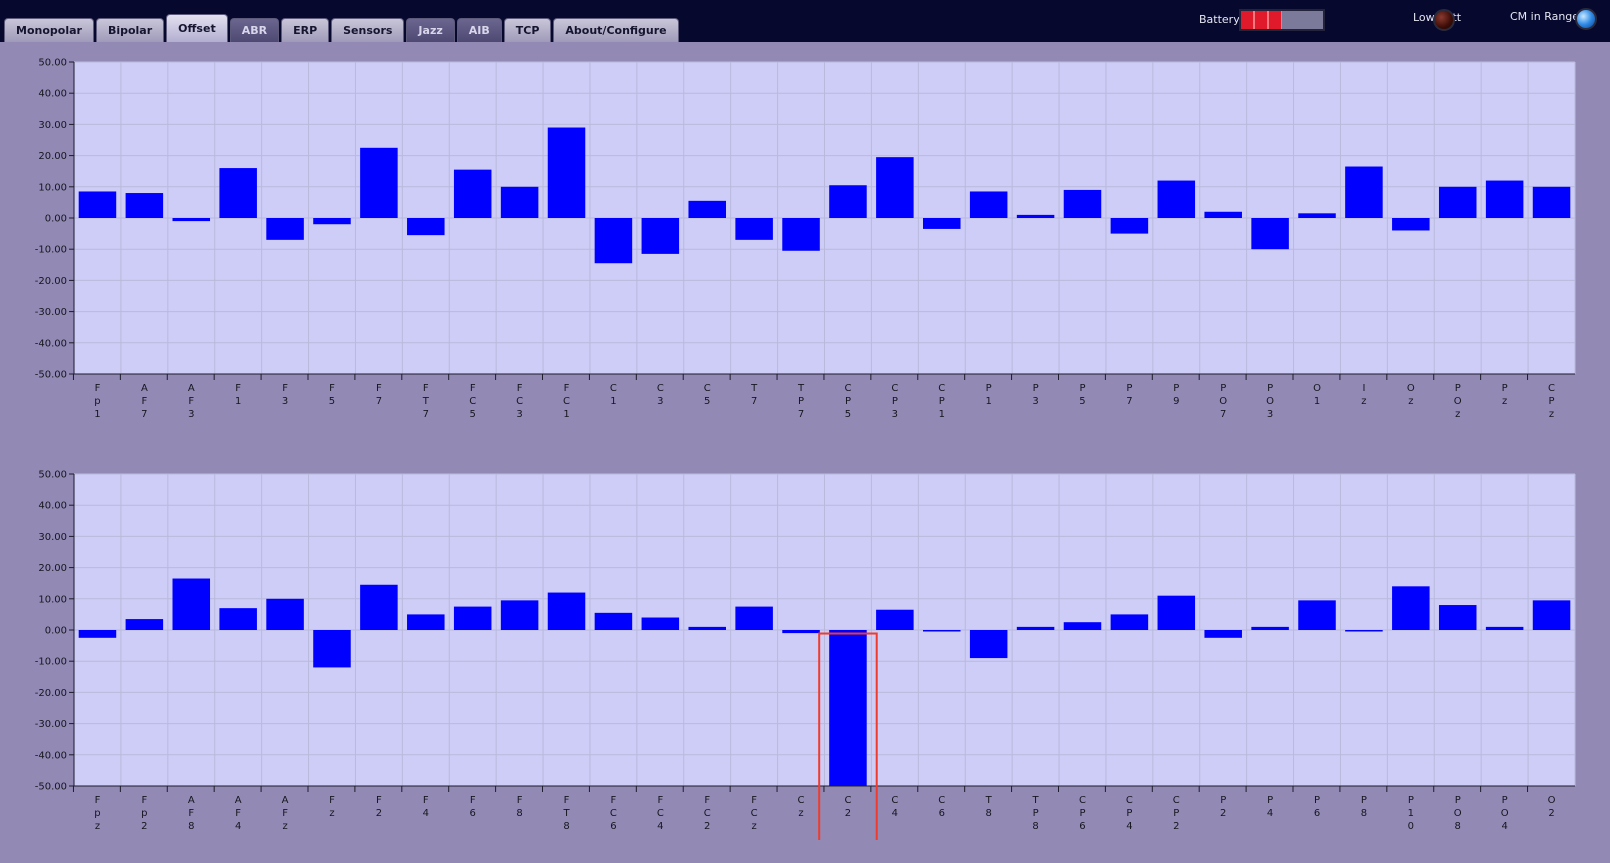  Describe the element at coordinates (519, 202) in the screenshot. I see `bar-fc3` at that location.